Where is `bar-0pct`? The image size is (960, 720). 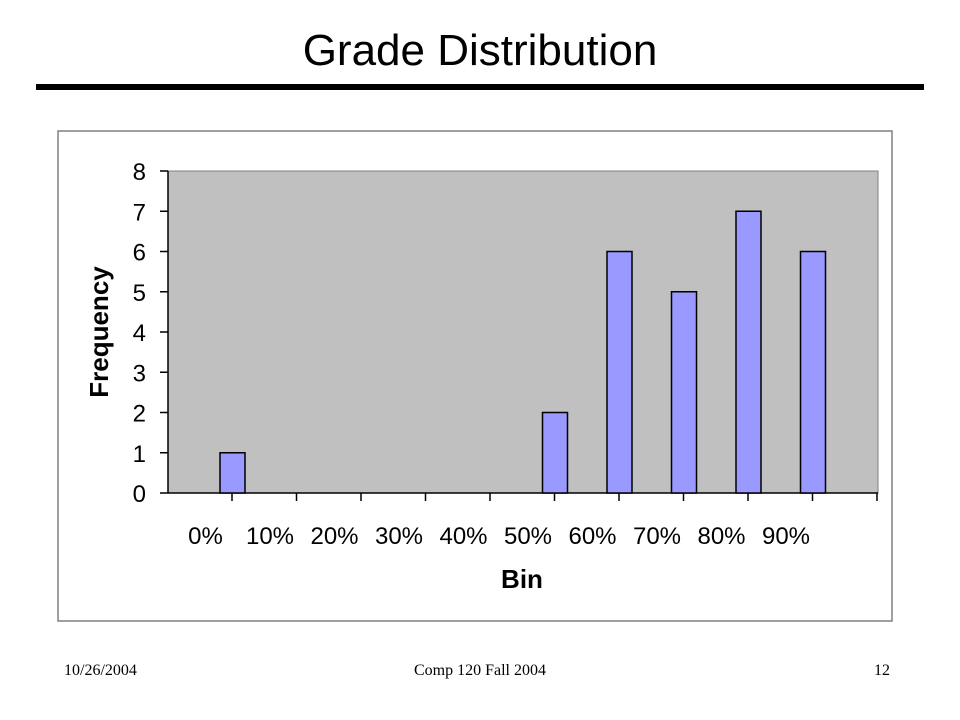
bar-0pct is located at coordinates (232, 473).